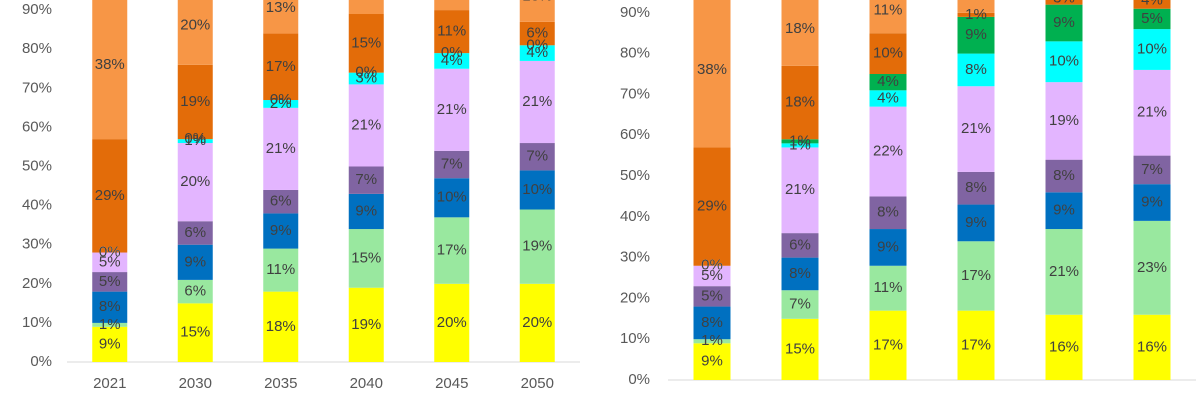  Describe the element at coordinates (800, 348) in the screenshot. I see `data-label: 15%` at that location.